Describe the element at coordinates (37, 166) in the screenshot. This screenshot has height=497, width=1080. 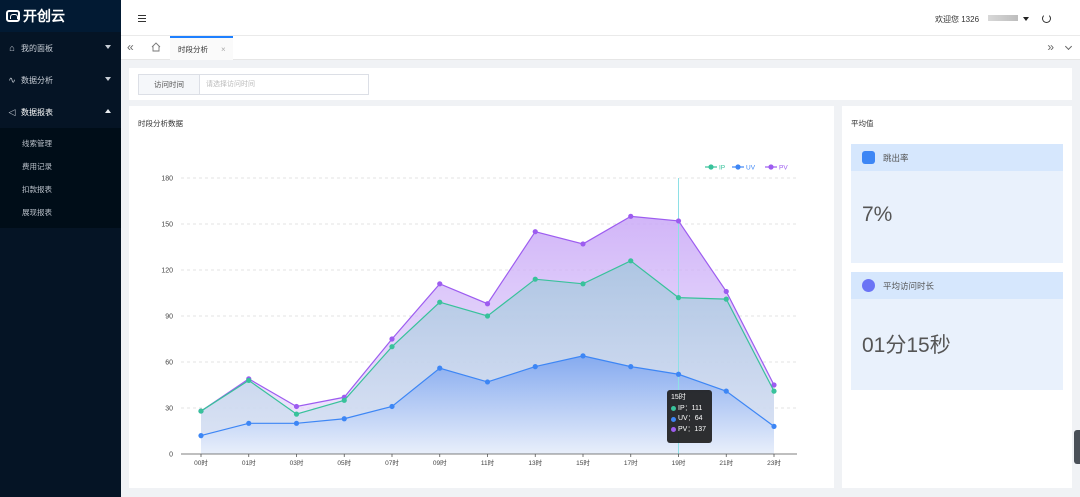
I see `sub-item-costs: 费用记录` at that location.